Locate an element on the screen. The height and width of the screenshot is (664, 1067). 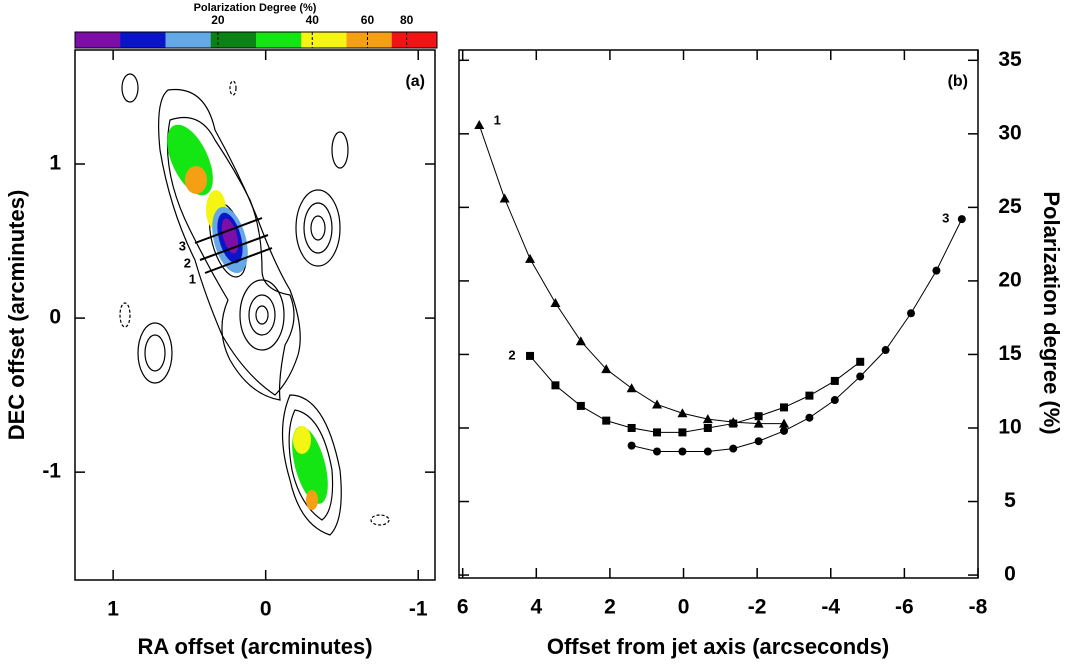
x-tick-label: 1 is located at coordinates (113, 609).